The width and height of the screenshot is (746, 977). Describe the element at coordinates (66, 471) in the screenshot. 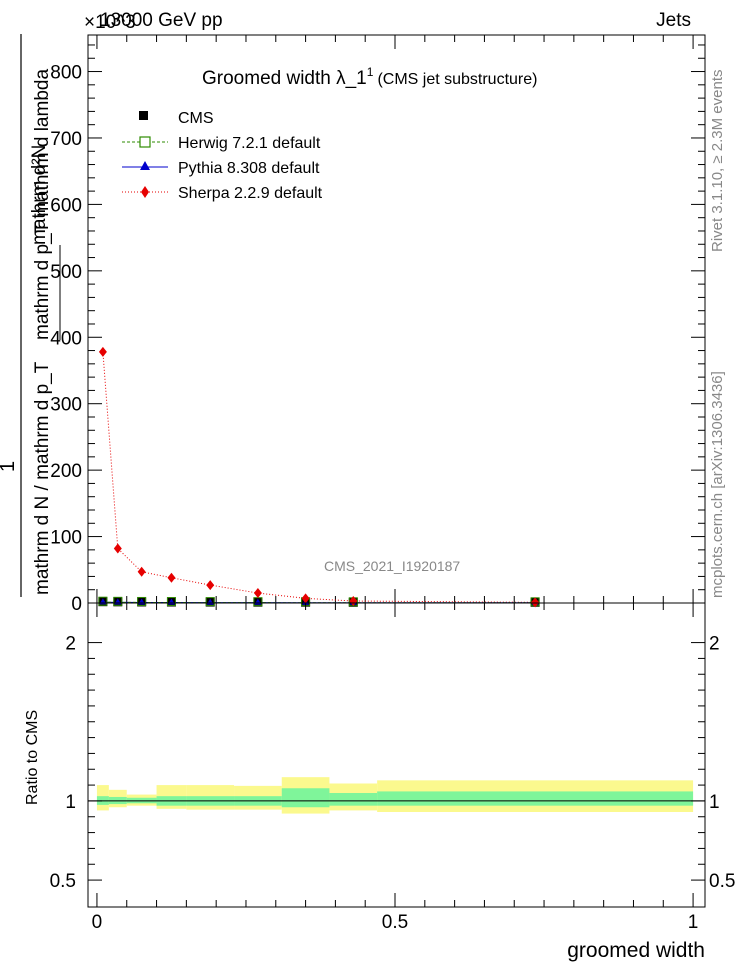

I see `y-tick-label: 200` at that location.